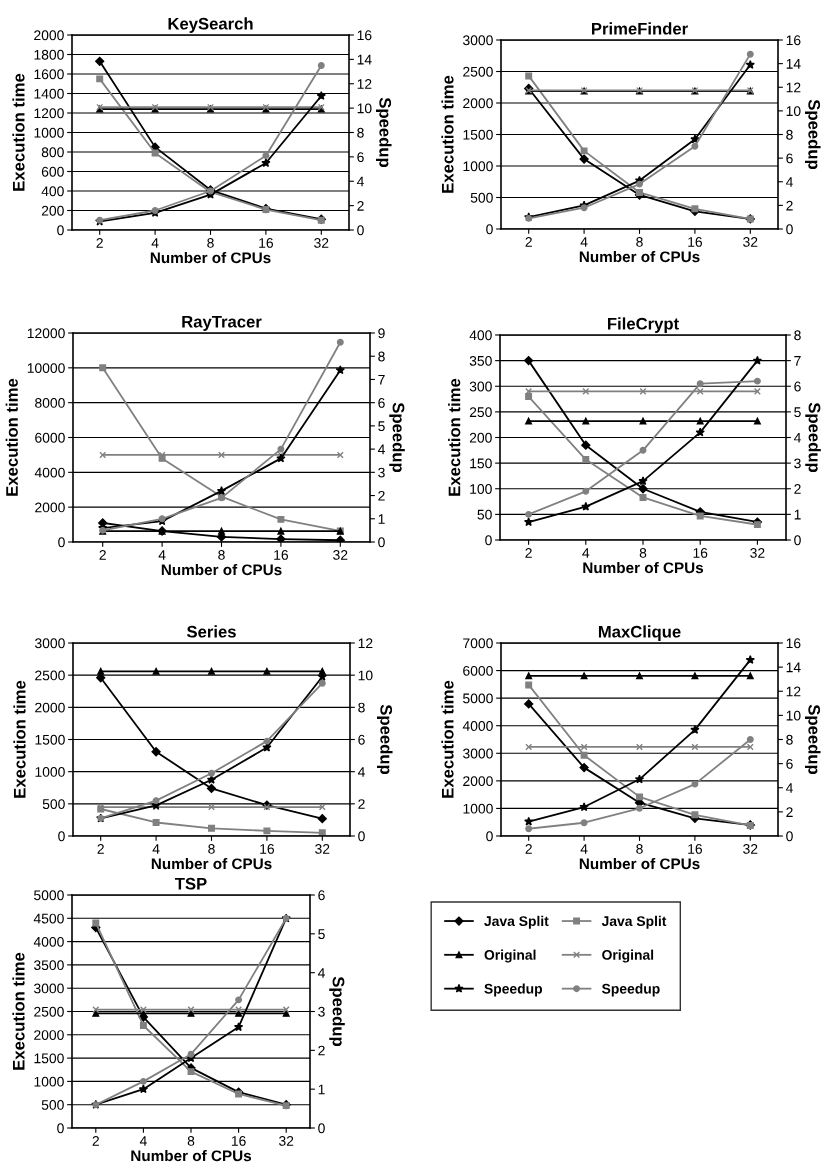  I want to click on chart-title: TSP, so click(190, 883).